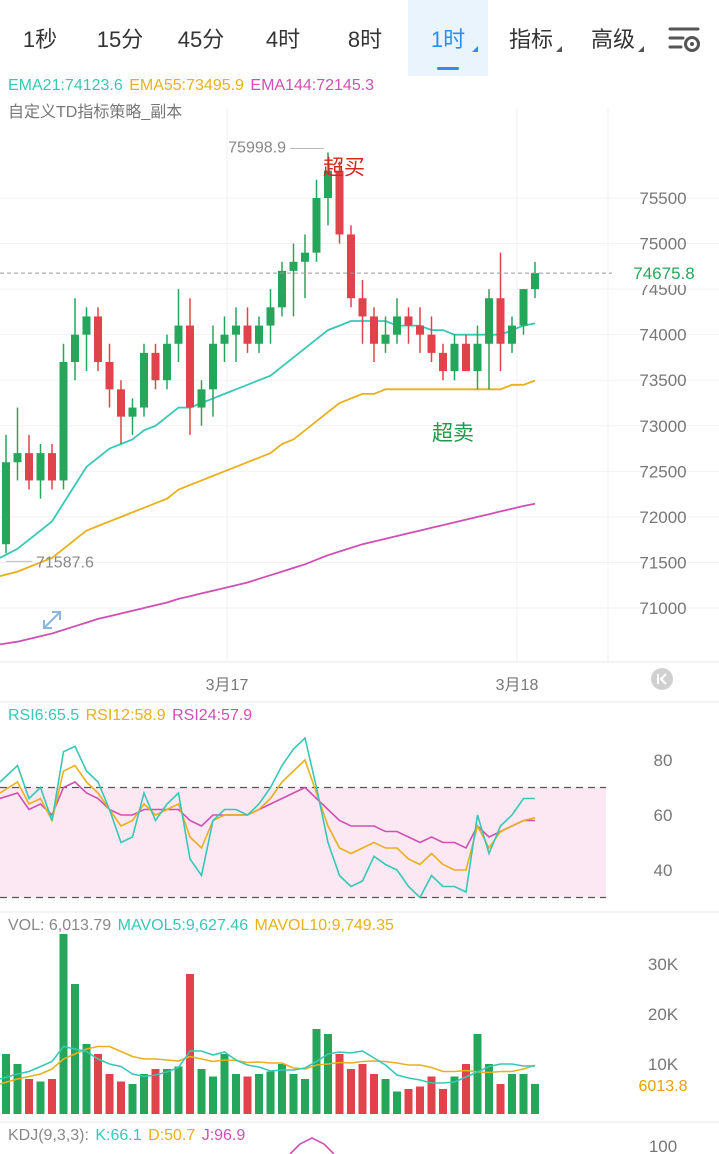  What do you see at coordinates (483, 1145) in the screenshot?
I see `kdj-pane: 100` at bounding box center [483, 1145].